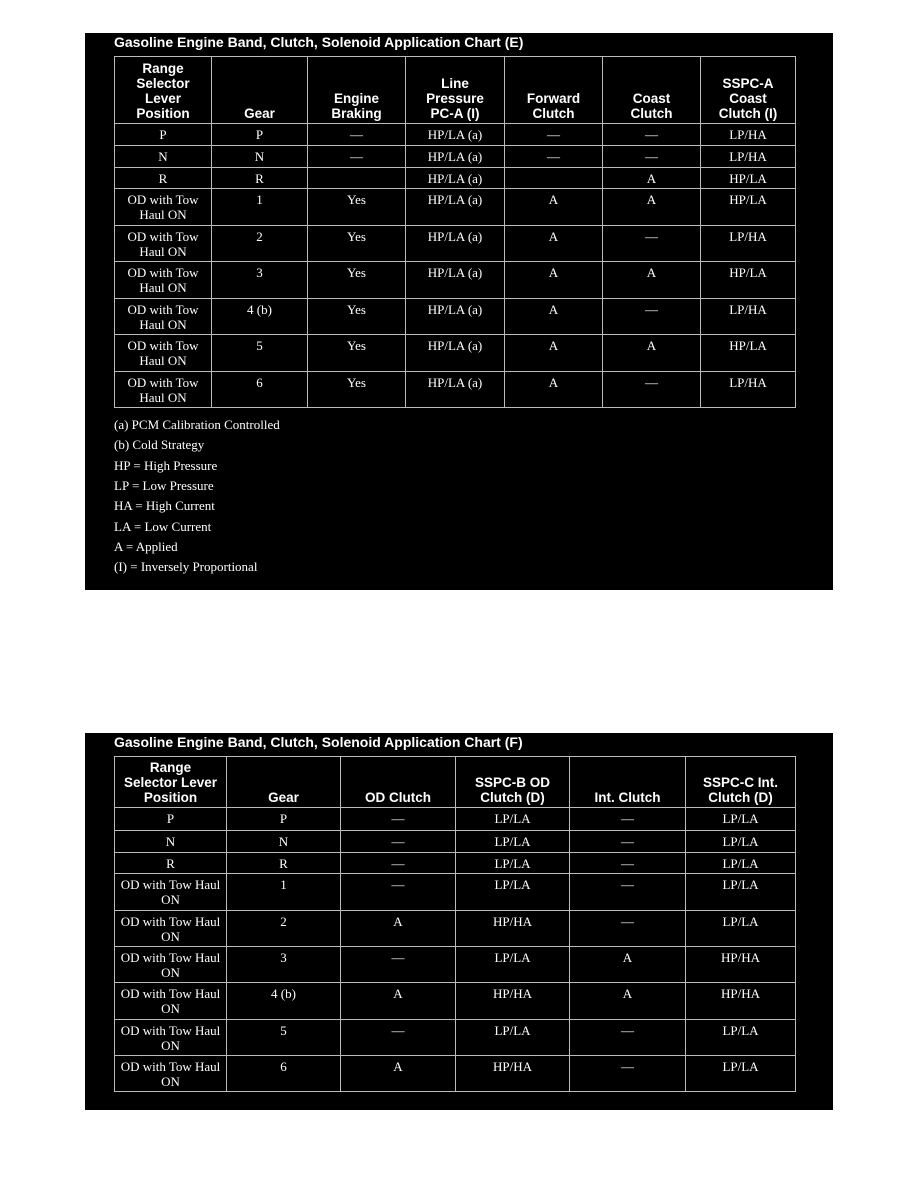 This screenshot has height=1188, width=918. What do you see at coordinates (748, 178) in the screenshot?
I see `table-cell: HP/LA` at bounding box center [748, 178].